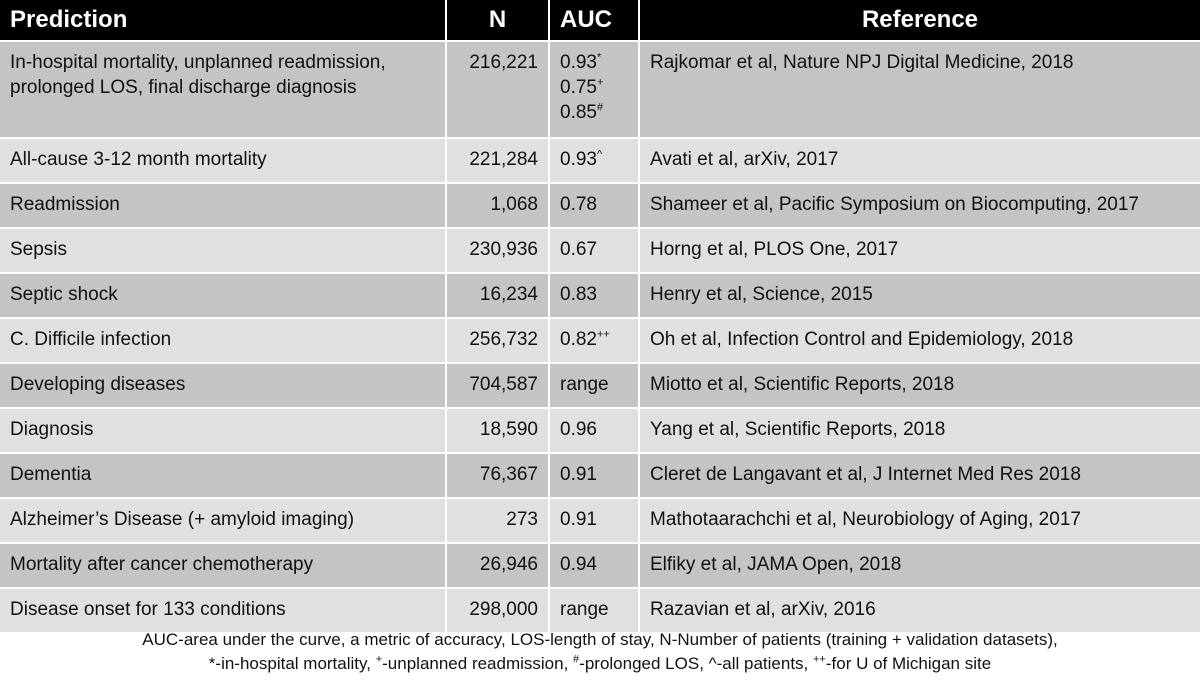 This screenshot has width=1200, height=688. Describe the element at coordinates (919, 251) in the screenshot. I see `cell-reference: Horng et al, PLOS One, 2017` at that location.